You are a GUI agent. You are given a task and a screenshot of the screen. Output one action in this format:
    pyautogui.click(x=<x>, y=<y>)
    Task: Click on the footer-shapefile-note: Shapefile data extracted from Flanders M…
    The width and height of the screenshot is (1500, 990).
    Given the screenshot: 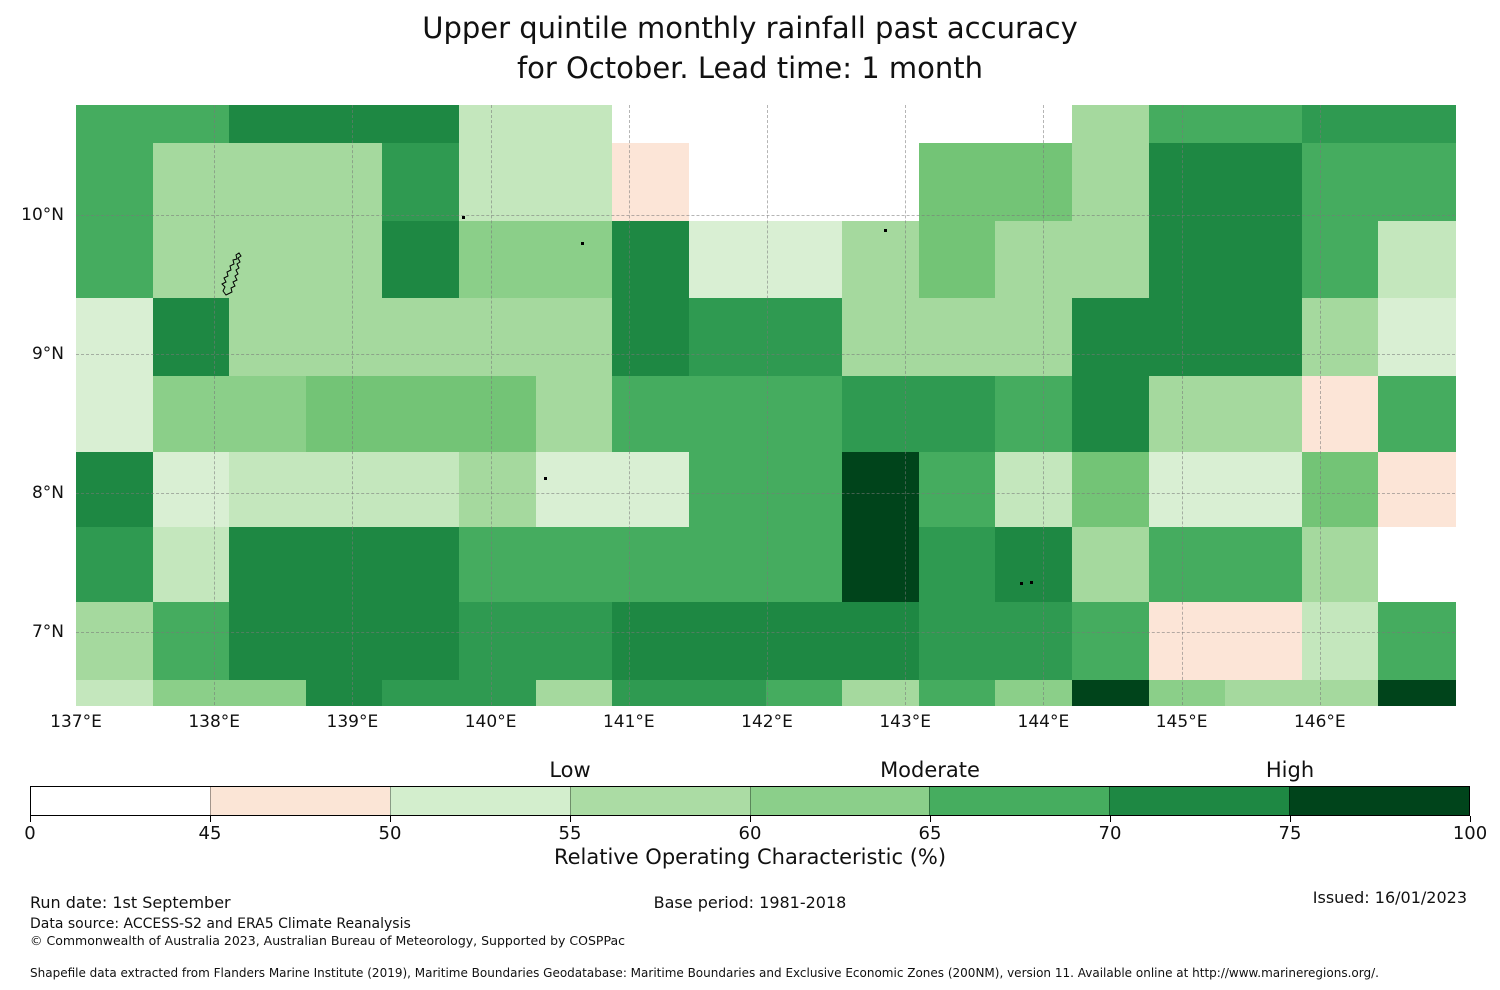 What is the action you would take?
    pyautogui.click(x=704, y=973)
    